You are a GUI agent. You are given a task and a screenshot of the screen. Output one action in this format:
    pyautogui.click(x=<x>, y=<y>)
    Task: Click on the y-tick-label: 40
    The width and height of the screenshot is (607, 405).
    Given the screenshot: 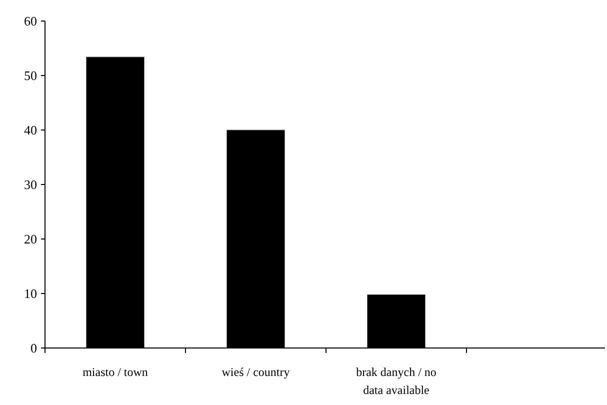 What is the action you would take?
    pyautogui.click(x=30, y=130)
    